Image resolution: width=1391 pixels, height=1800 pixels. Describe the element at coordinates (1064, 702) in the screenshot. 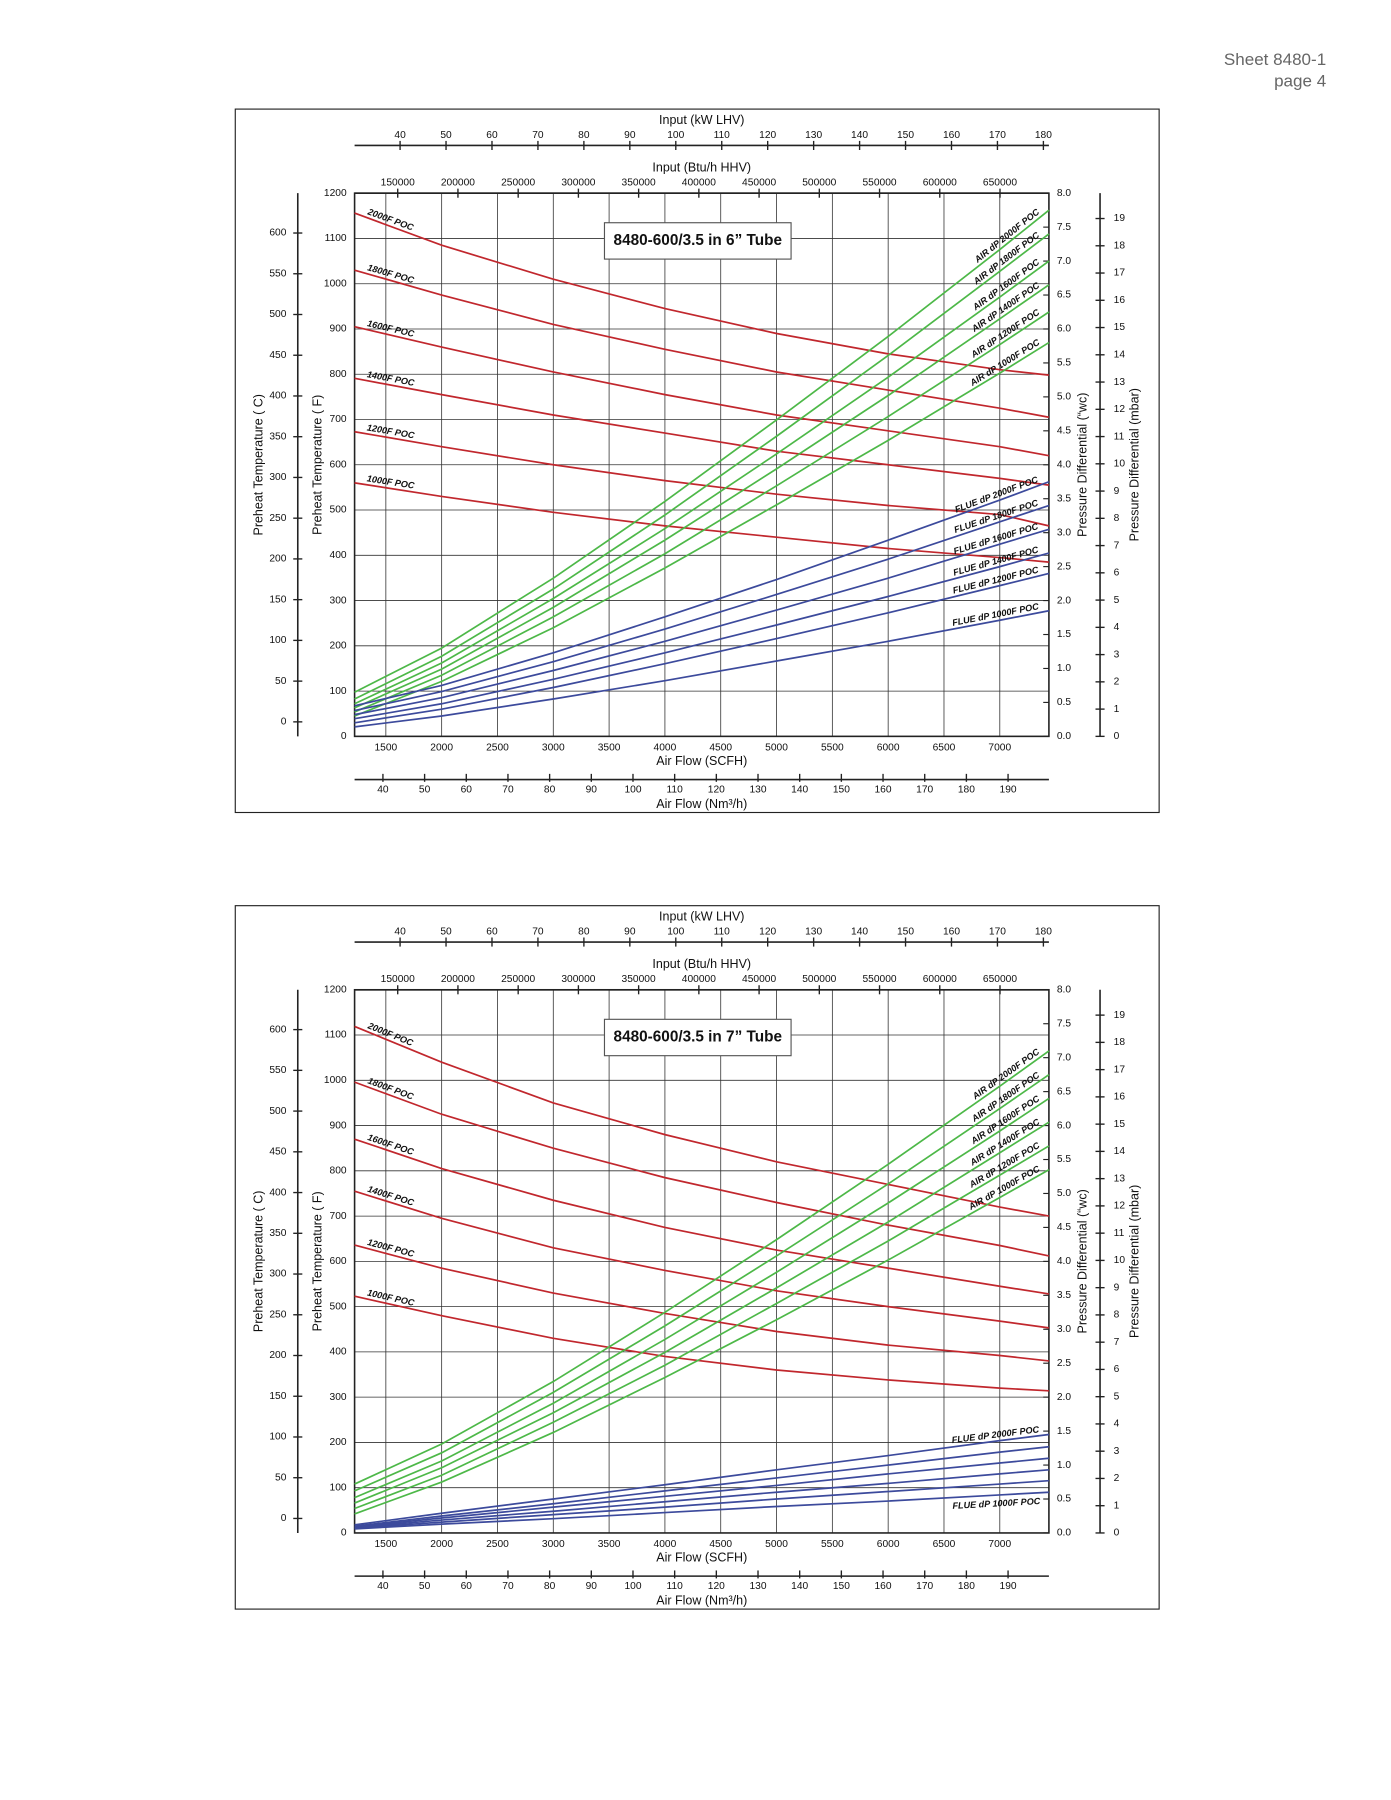

I see `y2-tick-label: 0.5` at that location.